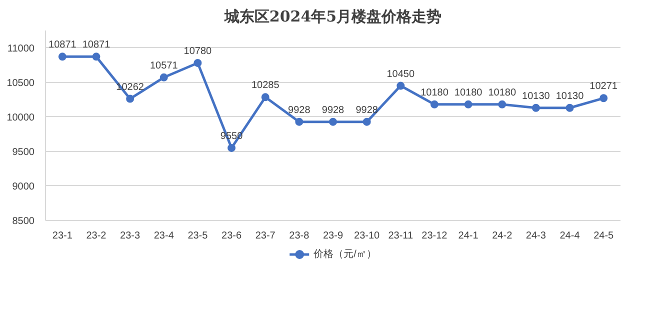  What do you see at coordinates (20, 118) in the screenshot?
I see `y-tick-label: 10000` at bounding box center [20, 118].